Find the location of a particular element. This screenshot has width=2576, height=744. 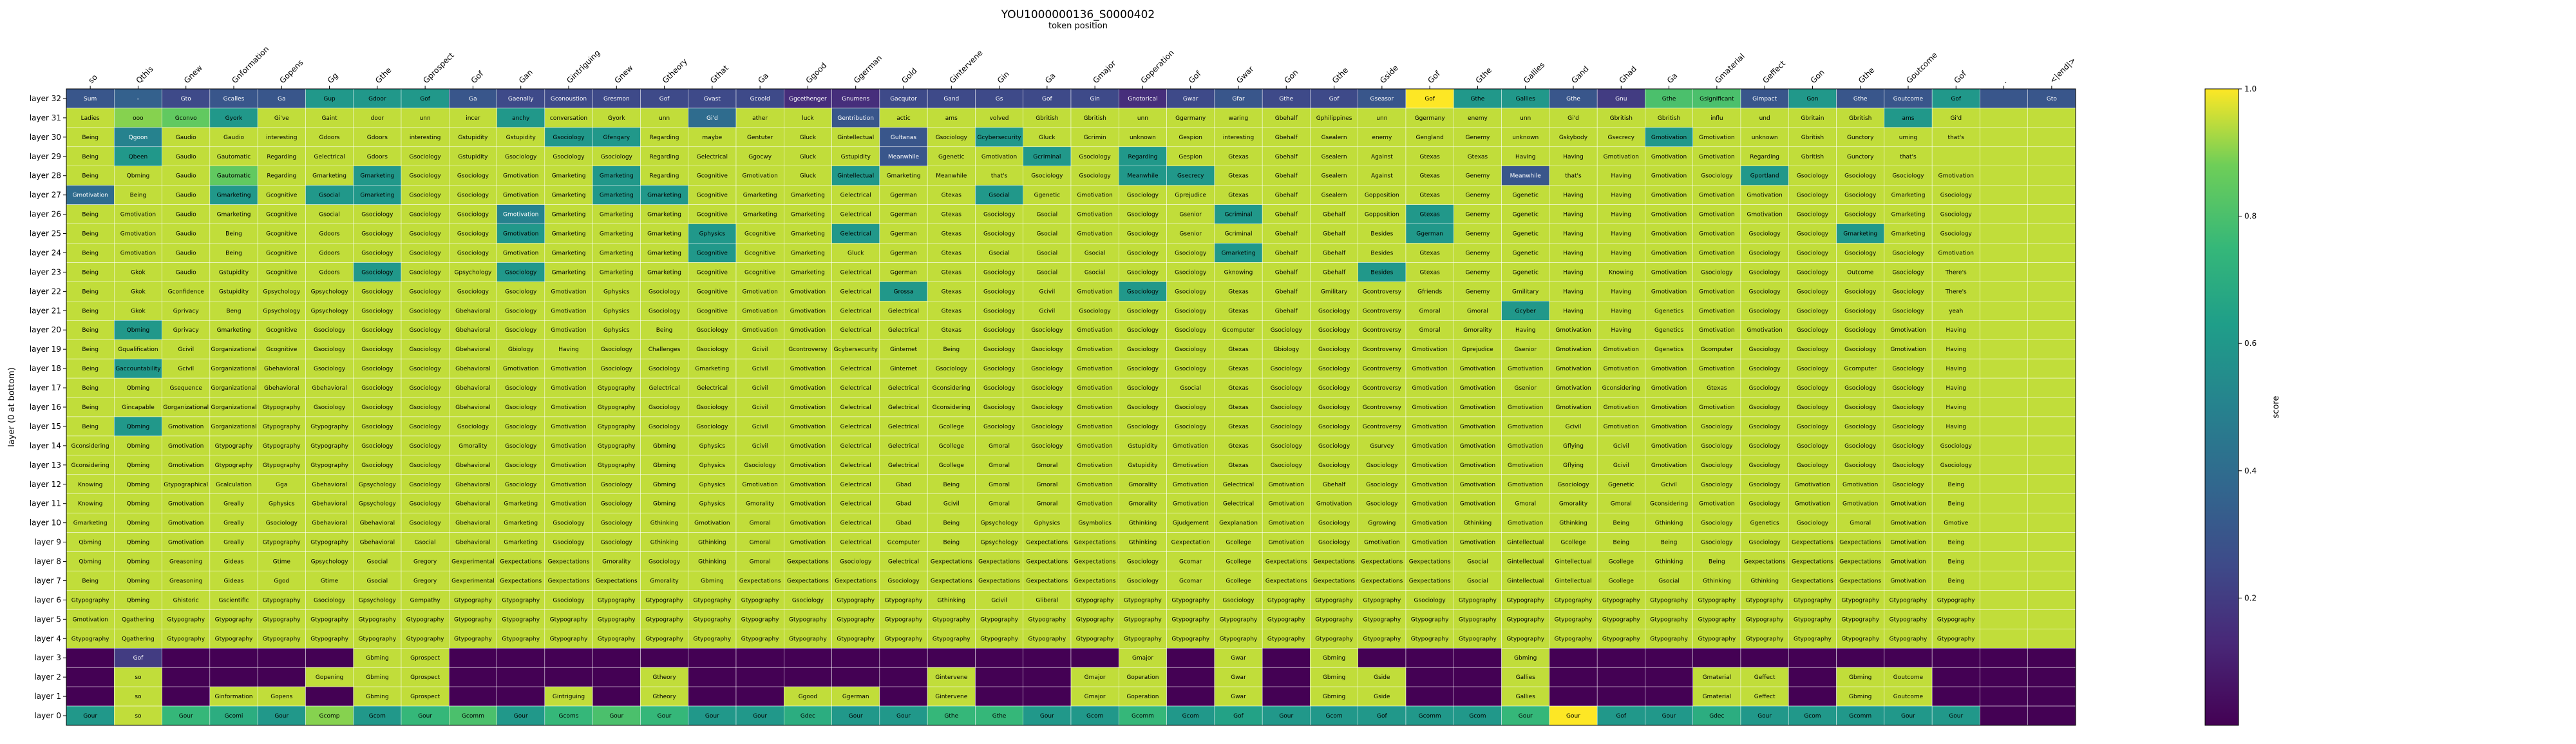

row-label: layer 22 is located at coordinates (46, 291).